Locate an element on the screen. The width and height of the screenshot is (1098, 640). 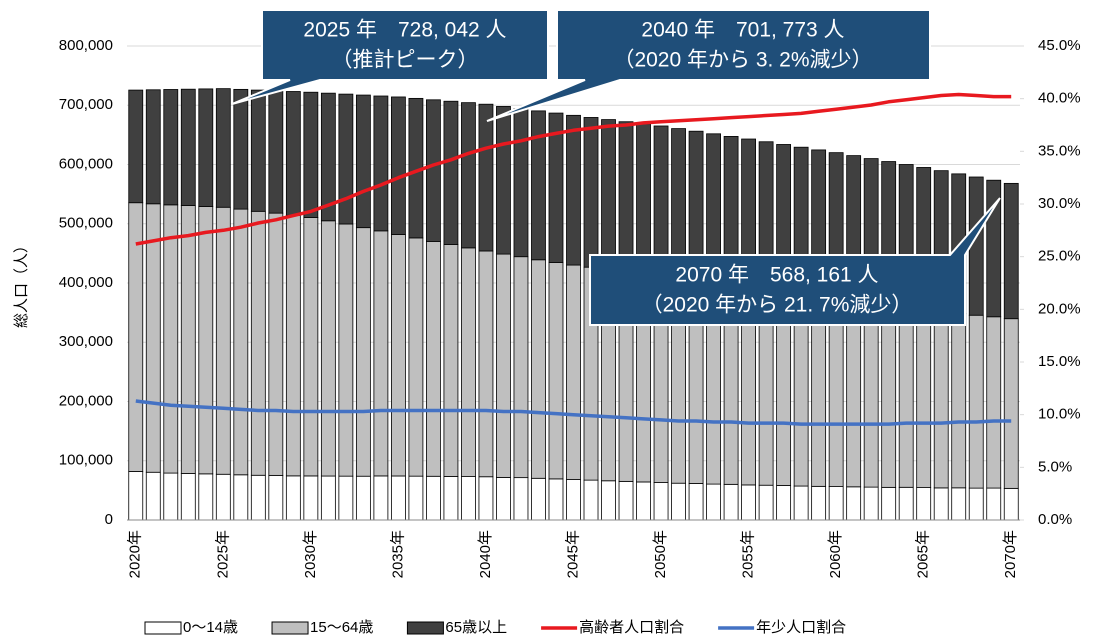
annotation: 2070 年 568, 161 人 is located at coordinates (776, 275).